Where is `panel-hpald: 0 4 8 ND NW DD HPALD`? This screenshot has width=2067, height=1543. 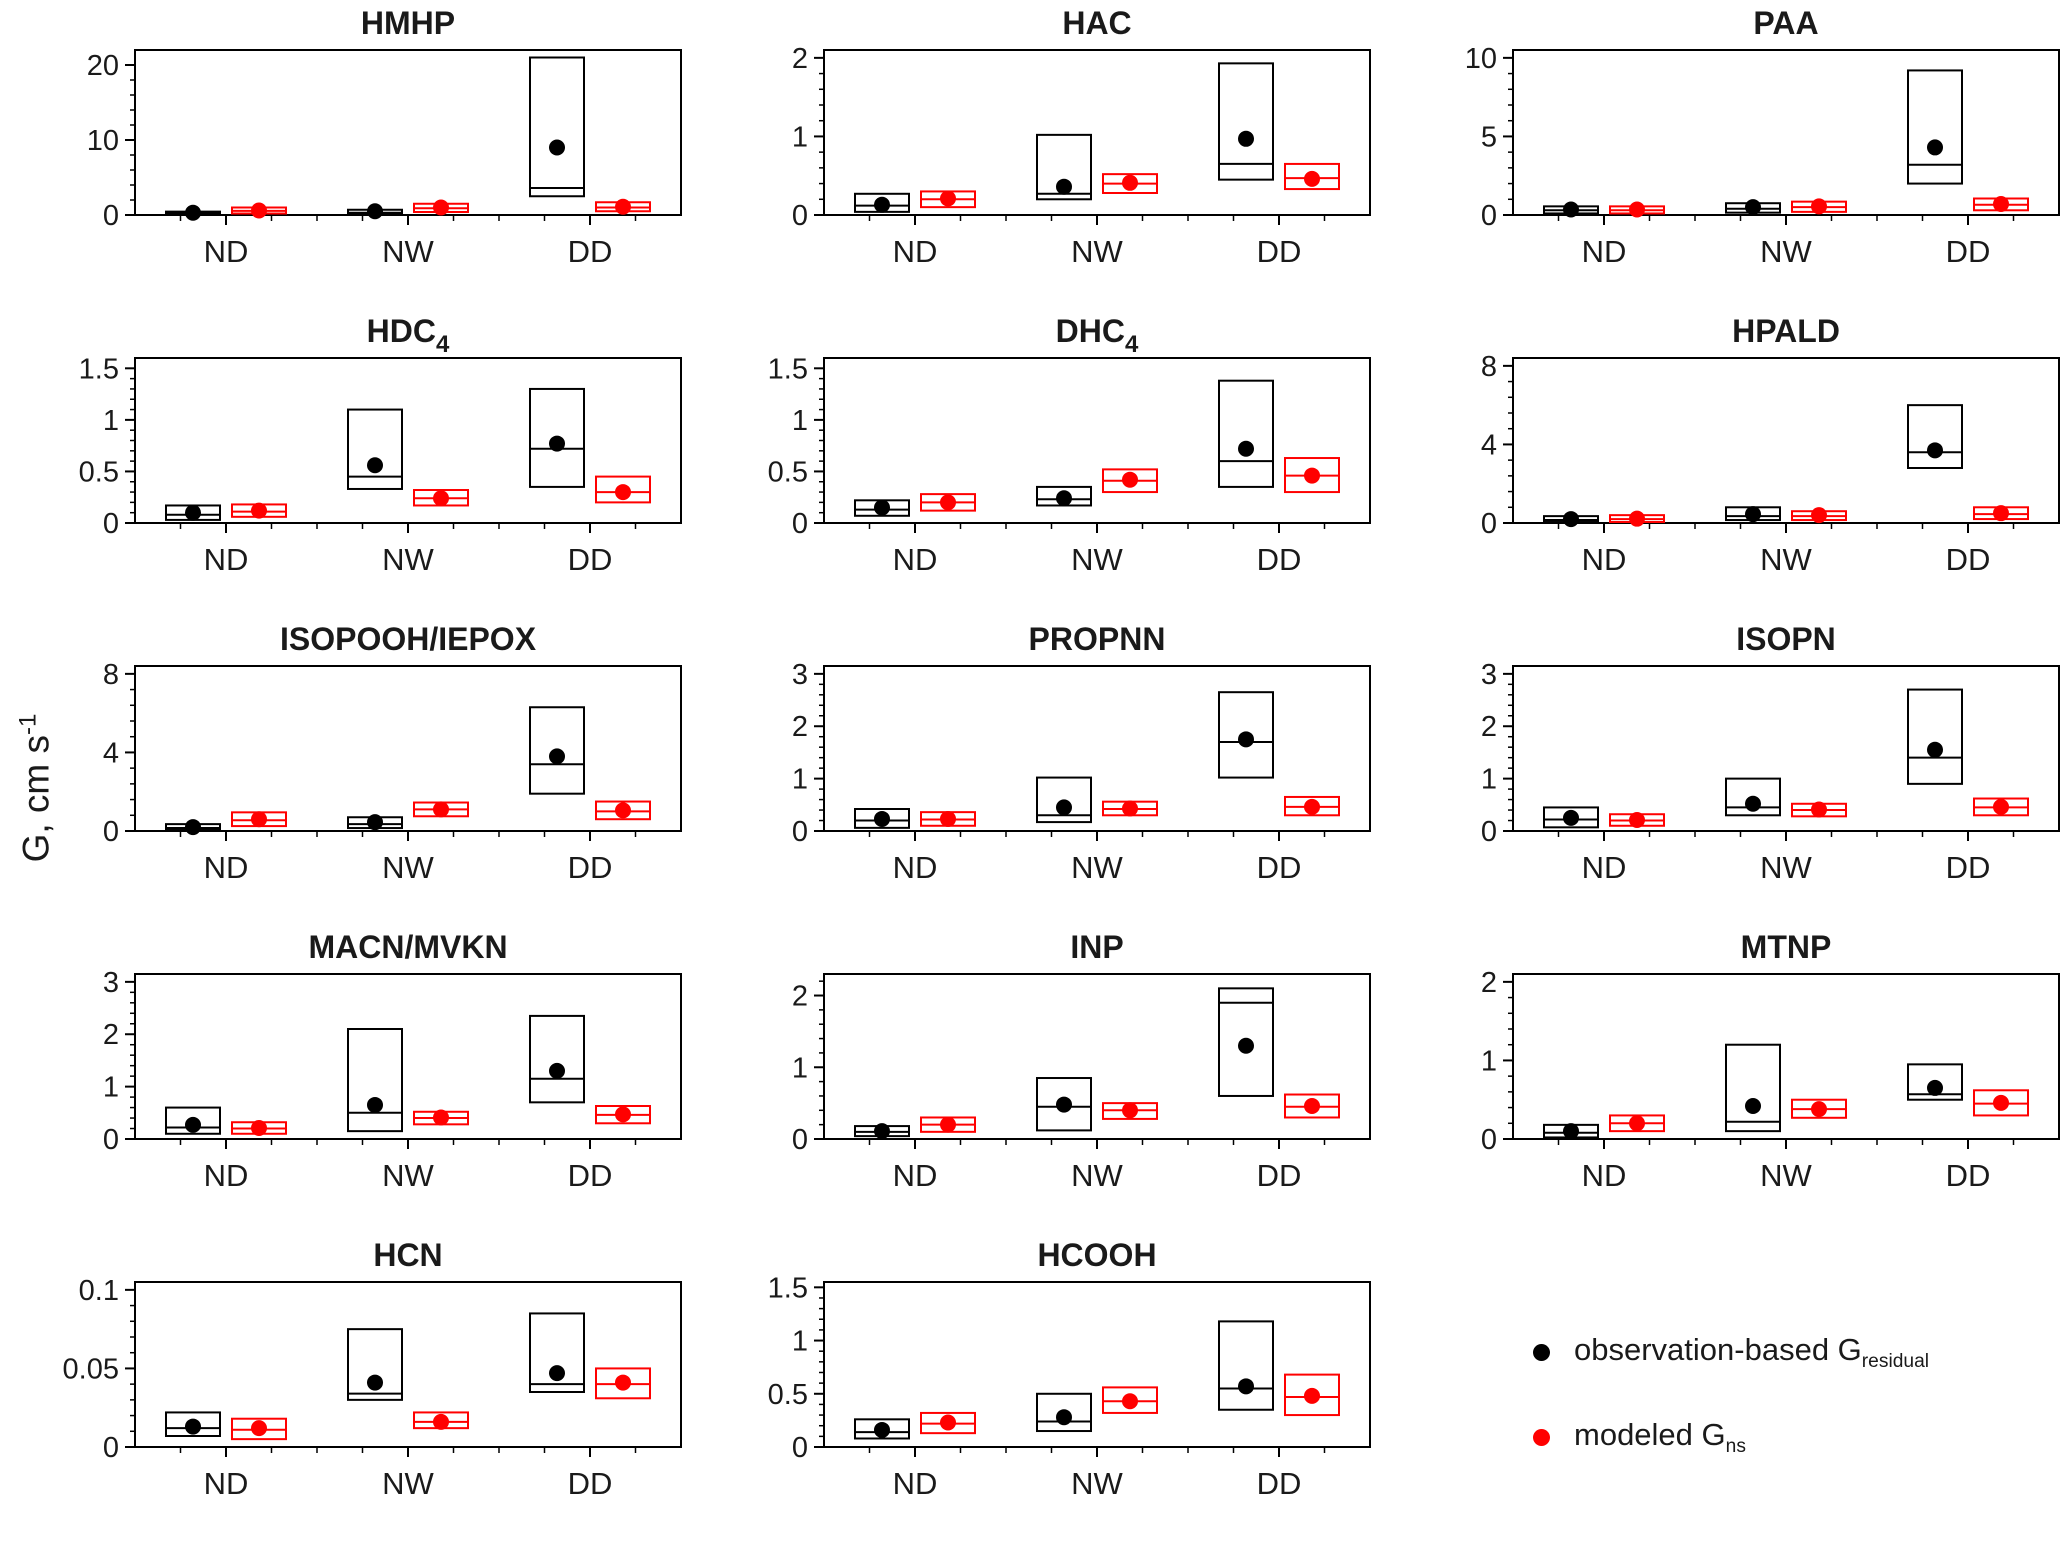
panel-hpald: 0 4 8 ND NW DD HPALD is located at coordinates (1722, 462).